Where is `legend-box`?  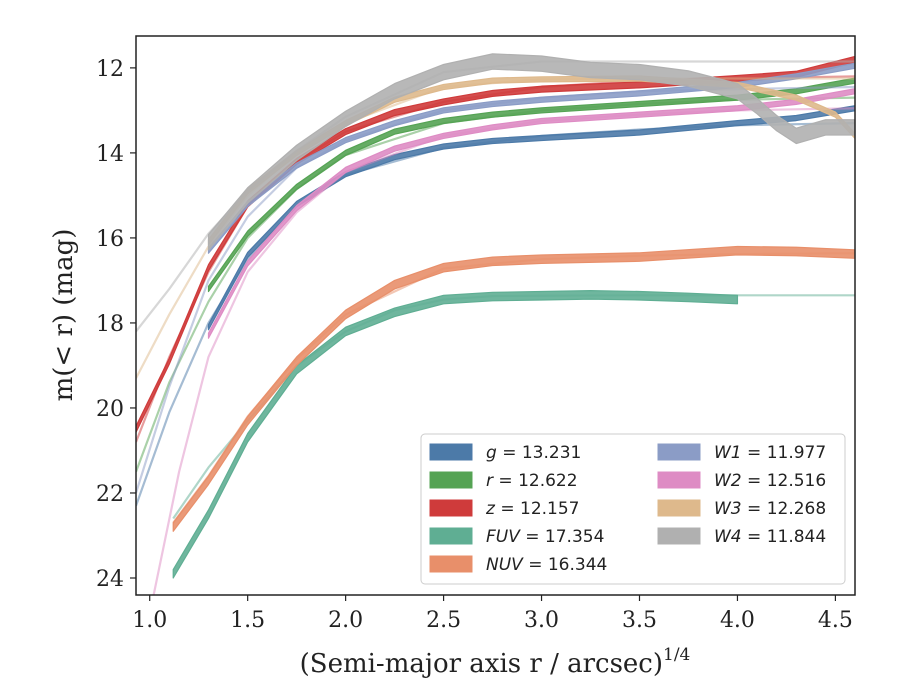
legend-box is located at coordinates (633, 509).